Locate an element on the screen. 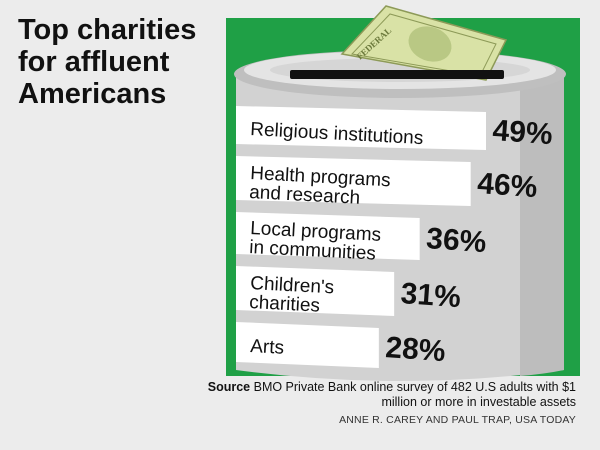 The width and height of the screenshot is (600, 450). category-label-4: Children'scharities is located at coordinates (292, 295).